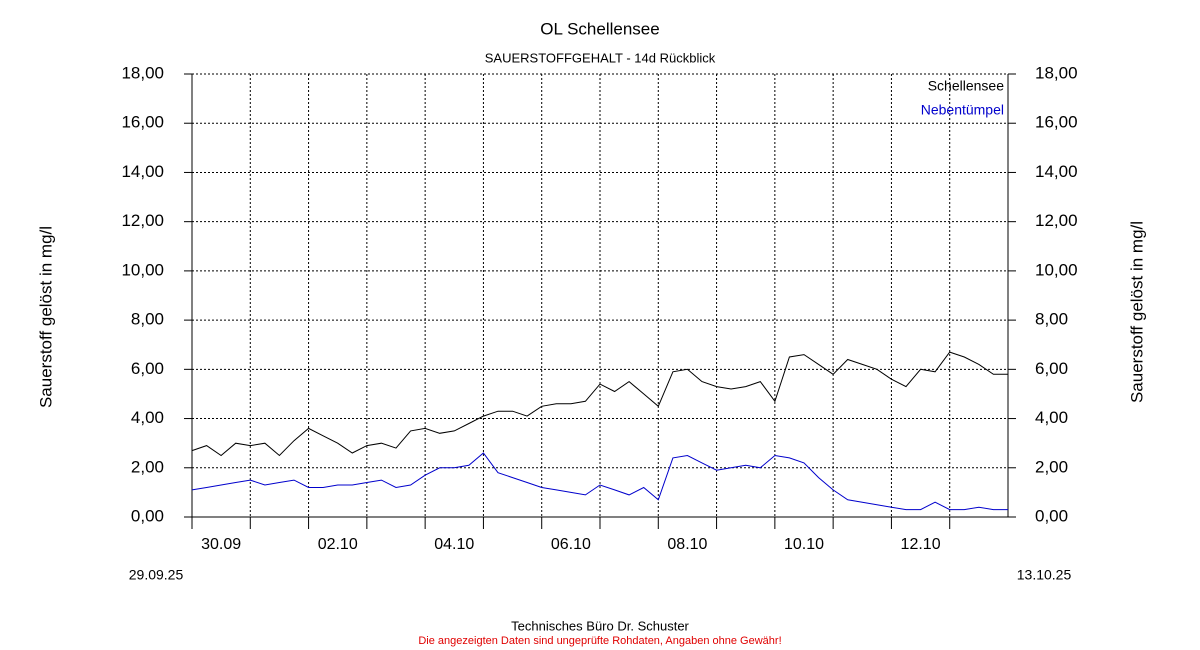  Describe the element at coordinates (142, 72) in the screenshot. I see `y-tick-label: 18,00` at that location.